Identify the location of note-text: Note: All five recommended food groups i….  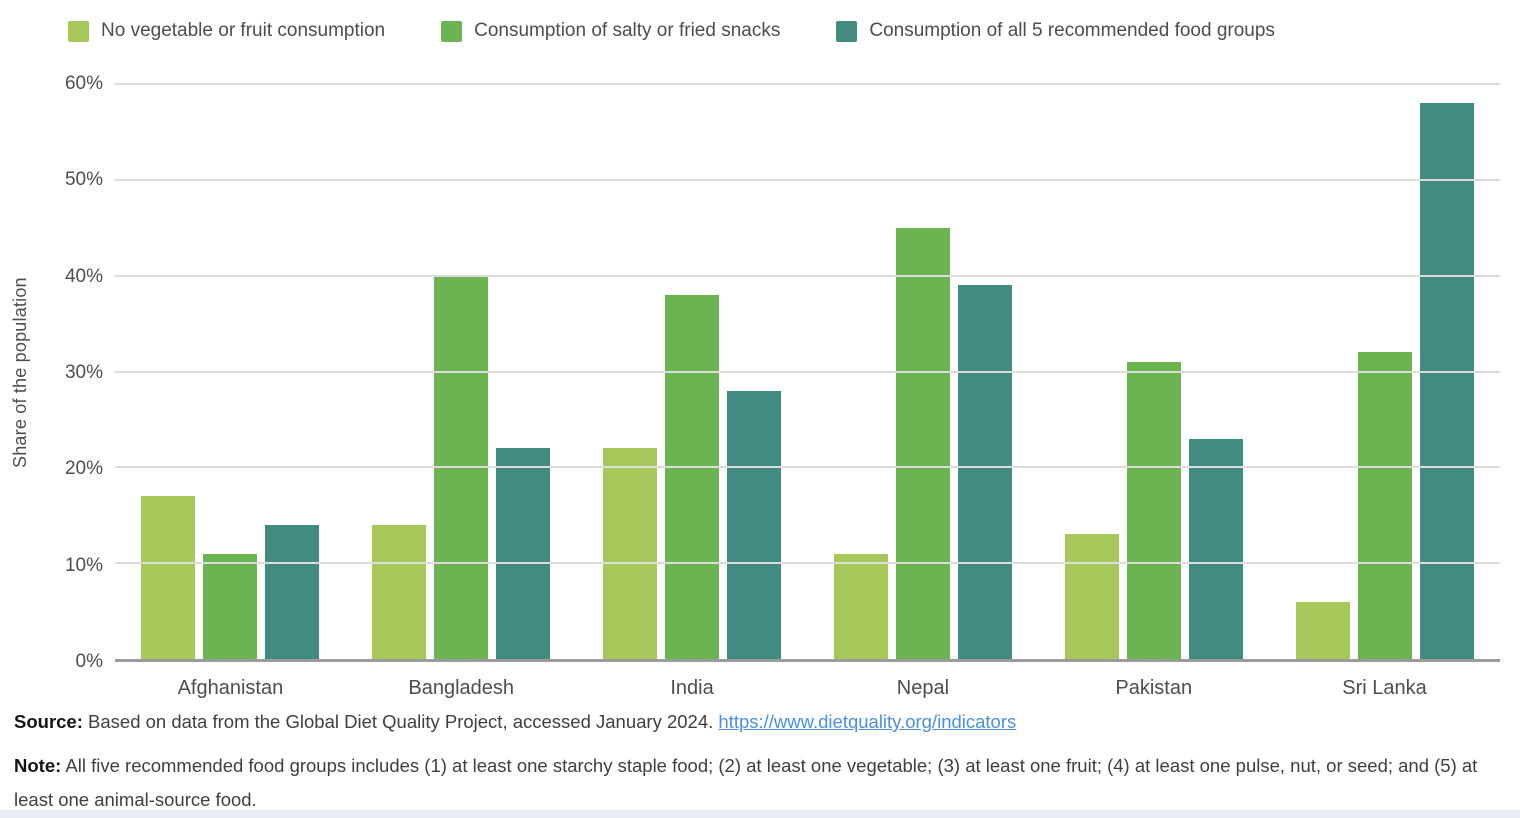
(762, 783).